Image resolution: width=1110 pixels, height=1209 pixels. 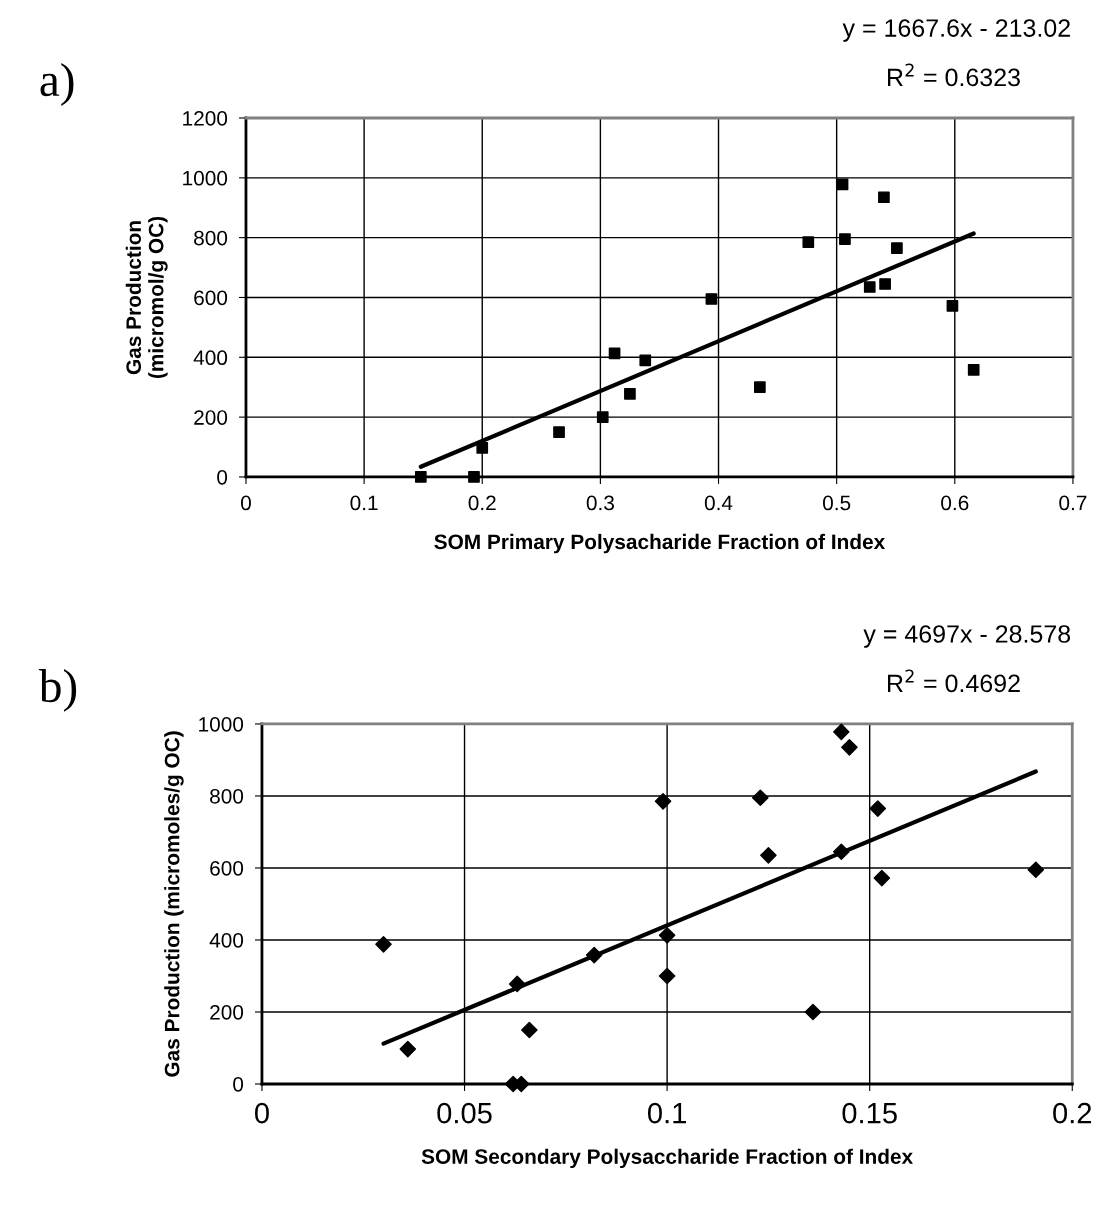 What do you see at coordinates (667, 1158) in the screenshot?
I see `x-axis-title: SOM Secondary Polysaccharide Fraction of Index` at bounding box center [667, 1158].